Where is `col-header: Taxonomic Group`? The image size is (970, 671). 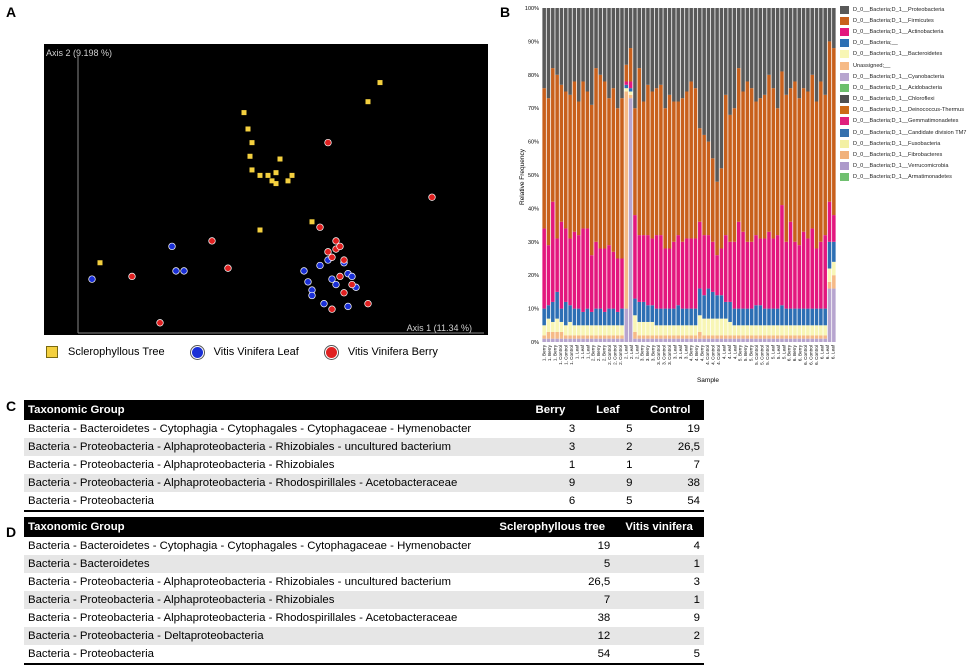 col-header: Taxonomic Group is located at coordinates (273, 410).